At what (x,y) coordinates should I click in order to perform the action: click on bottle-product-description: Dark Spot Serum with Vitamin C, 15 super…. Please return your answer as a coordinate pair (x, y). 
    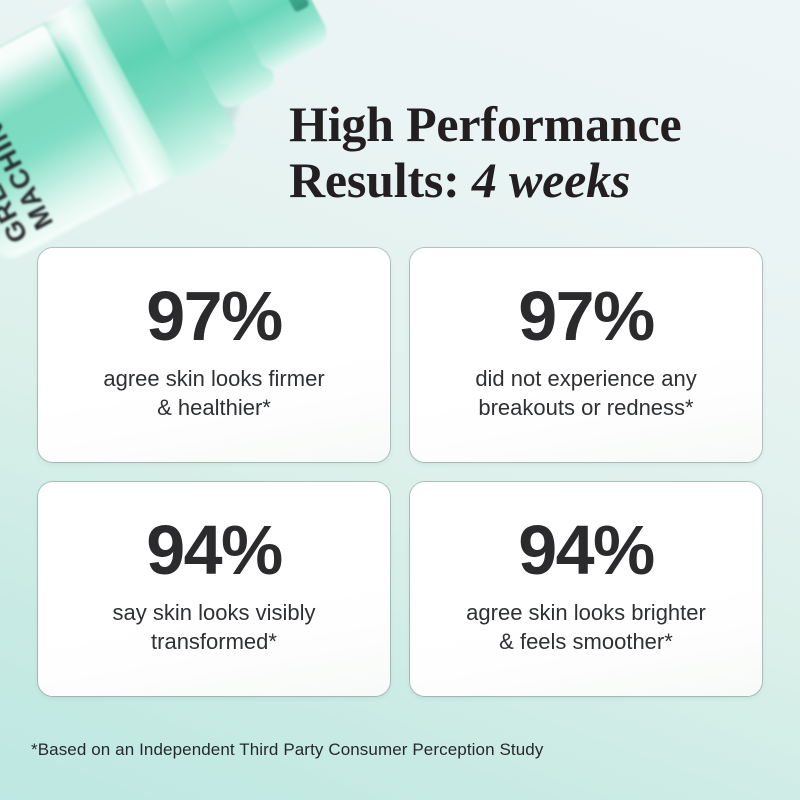
    Looking at the image, I should click on (1, 89).